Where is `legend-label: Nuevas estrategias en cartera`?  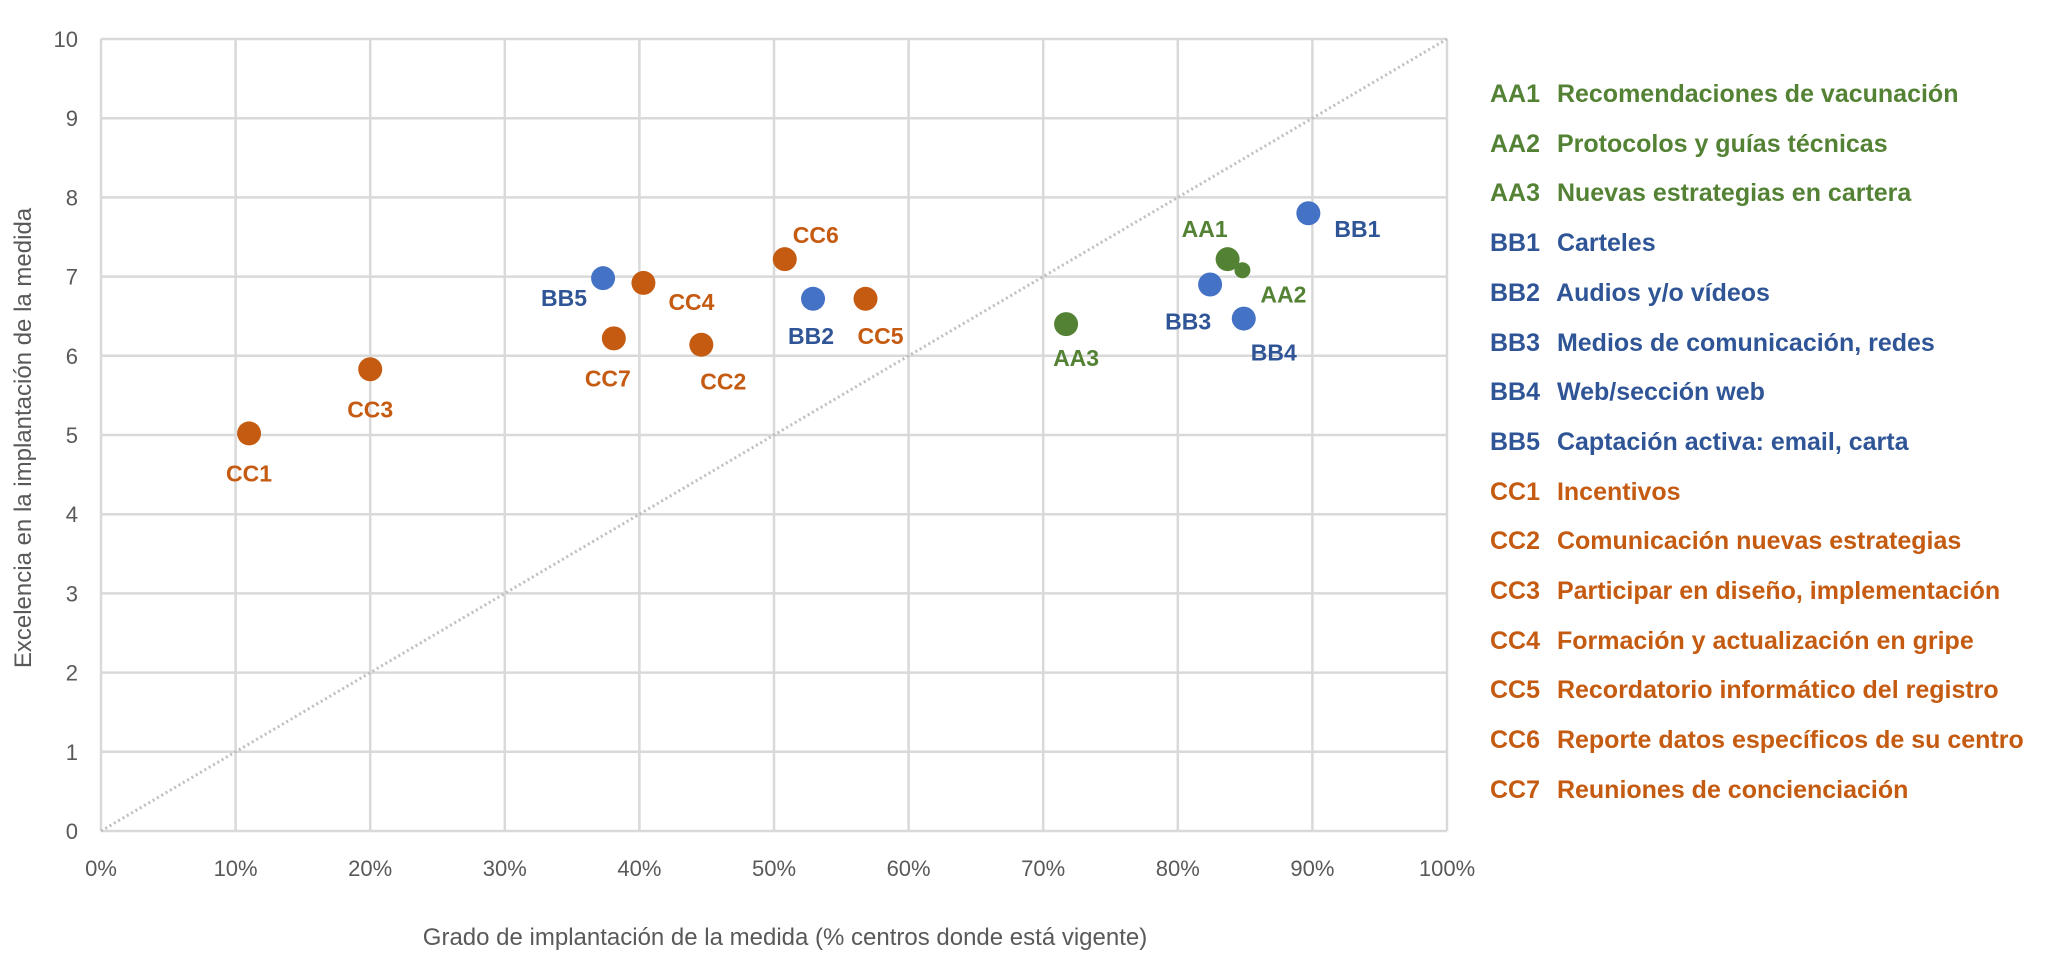
legend-label: Nuevas estrategias en cartera is located at coordinates (1731, 193).